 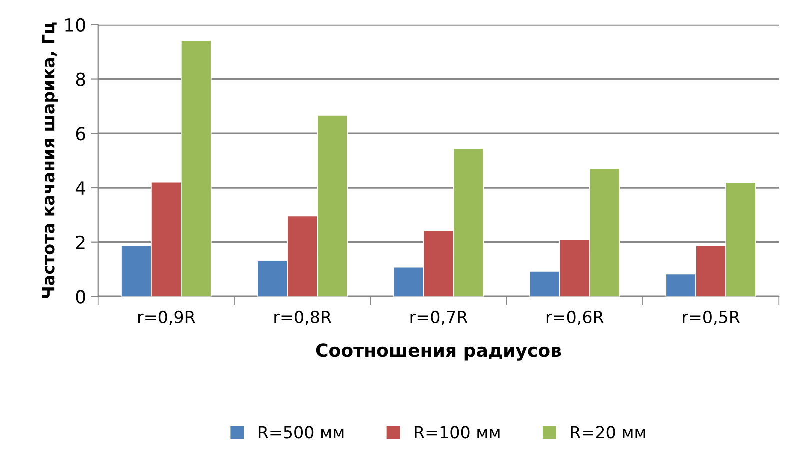 What do you see at coordinates (575, 318) in the screenshot?
I see `x-tick-label: r=0,6R` at bounding box center [575, 318].